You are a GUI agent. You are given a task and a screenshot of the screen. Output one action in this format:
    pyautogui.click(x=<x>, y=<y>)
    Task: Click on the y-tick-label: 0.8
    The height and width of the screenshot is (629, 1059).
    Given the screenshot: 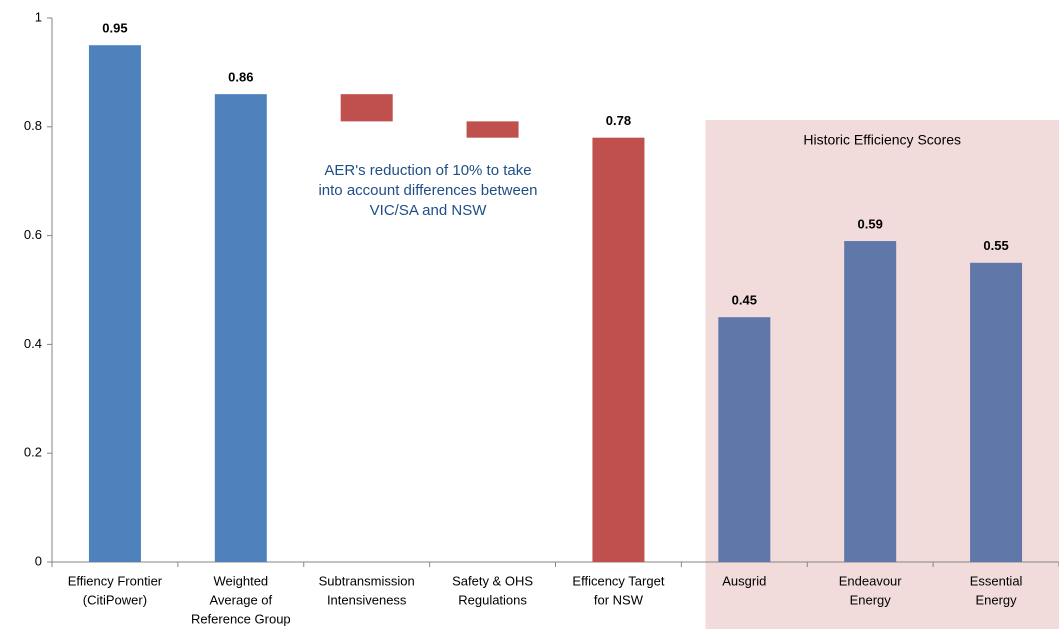 What is the action you would take?
    pyautogui.click(x=33, y=125)
    